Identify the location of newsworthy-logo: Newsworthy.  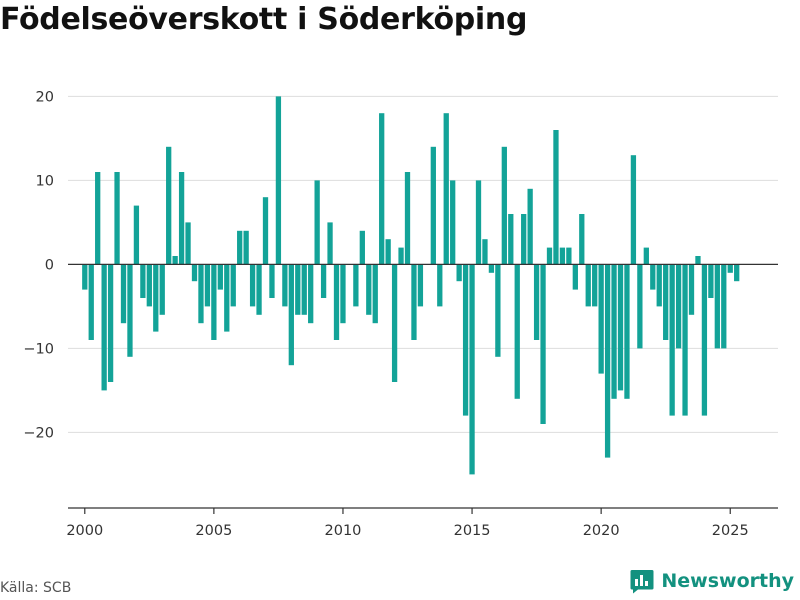
(711, 581).